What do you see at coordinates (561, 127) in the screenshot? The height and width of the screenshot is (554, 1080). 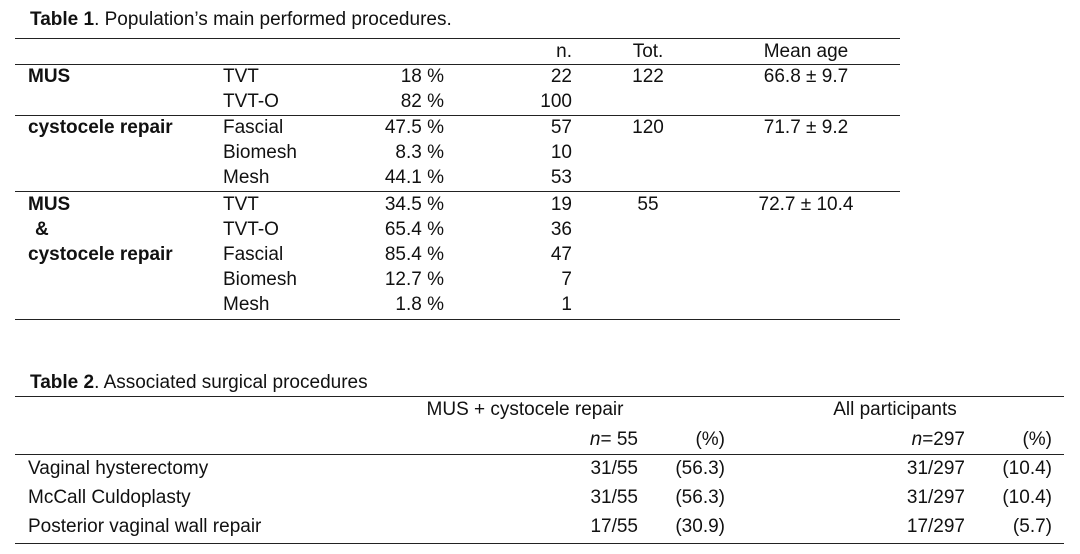 I see `table1-count: 57` at bounding box center [561, 127].